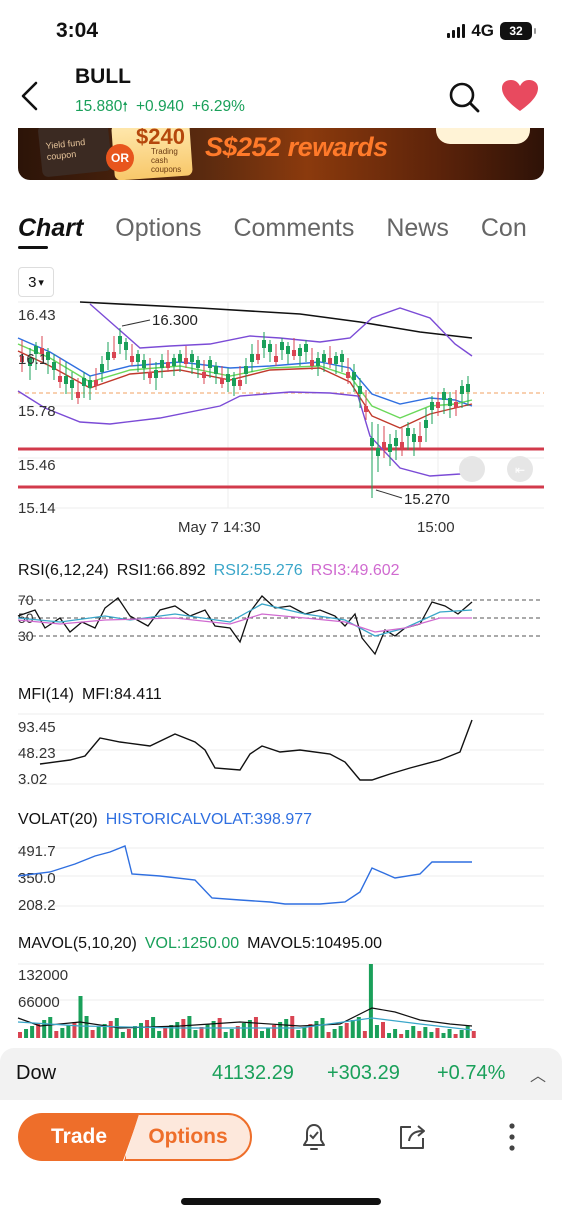 The width and height of the screenshot is (562, 1218). Describe the element at coordinates (37, 905) in the screenshot. I see `volat-tick: 208.2` at that location.